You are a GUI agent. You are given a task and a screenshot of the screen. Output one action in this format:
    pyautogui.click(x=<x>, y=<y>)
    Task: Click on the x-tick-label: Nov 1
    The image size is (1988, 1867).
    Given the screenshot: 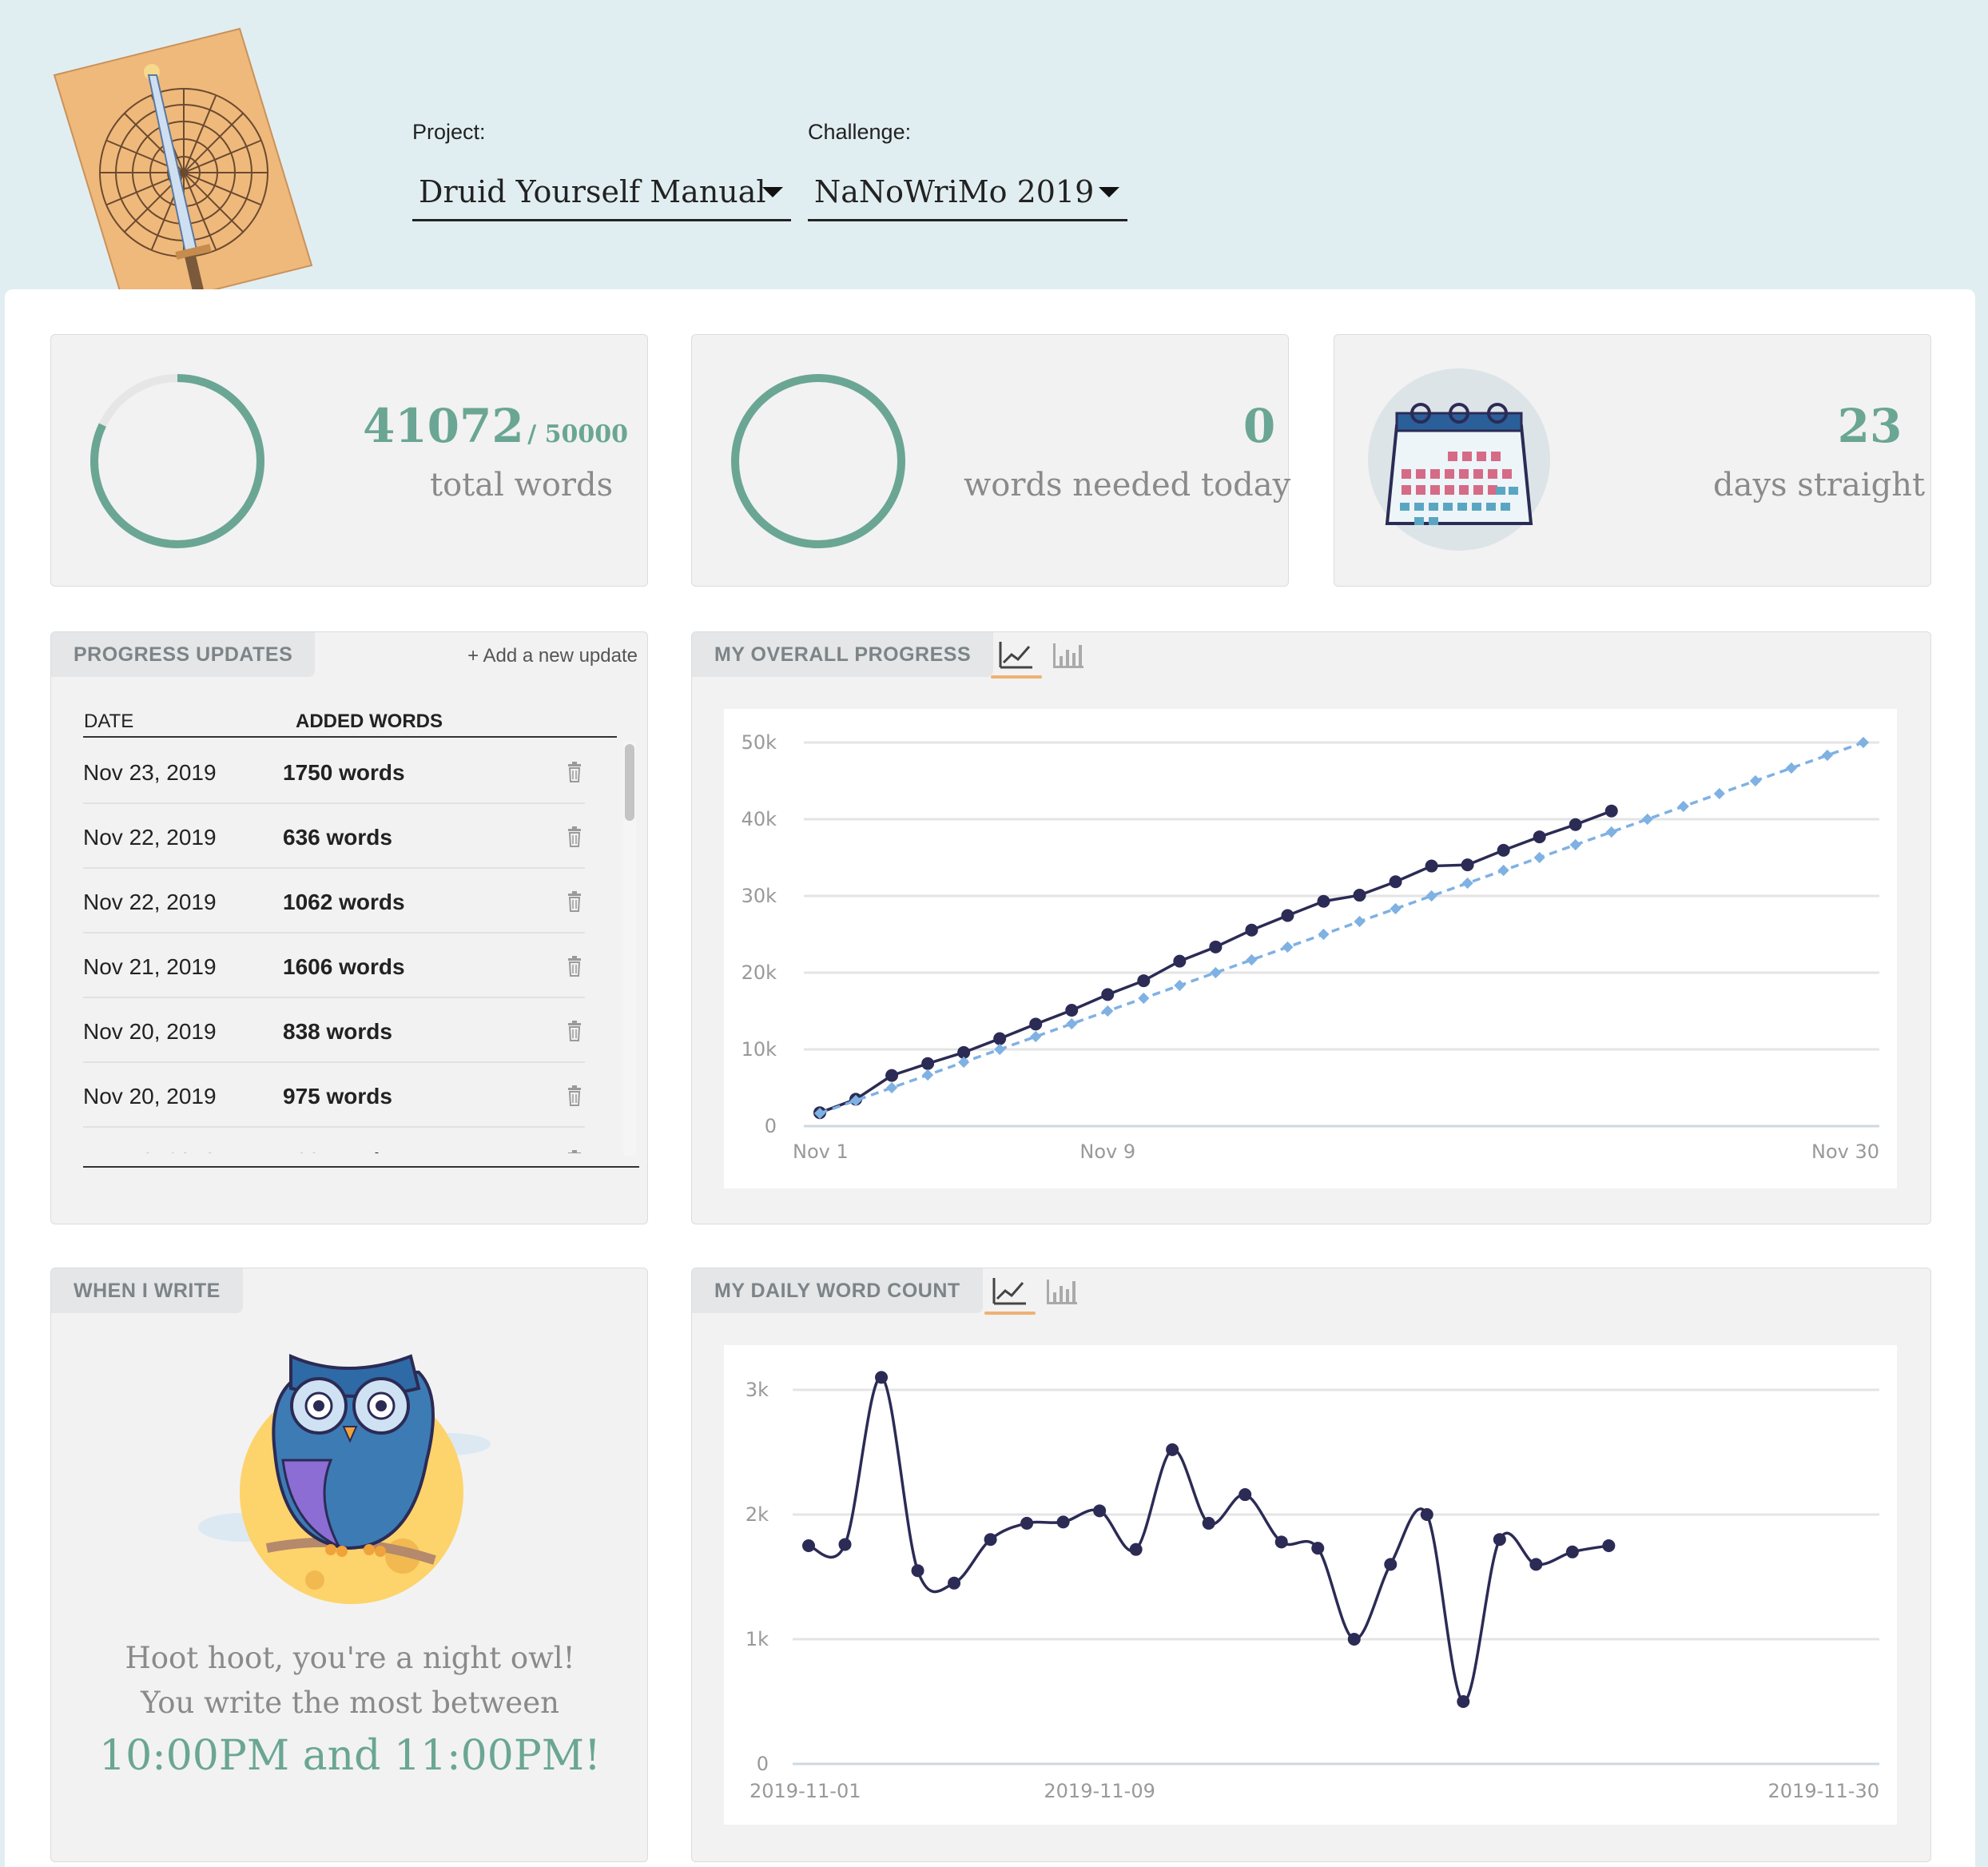 What is the action you would take?
    pyautogui.click(x=821, y=1152)
    